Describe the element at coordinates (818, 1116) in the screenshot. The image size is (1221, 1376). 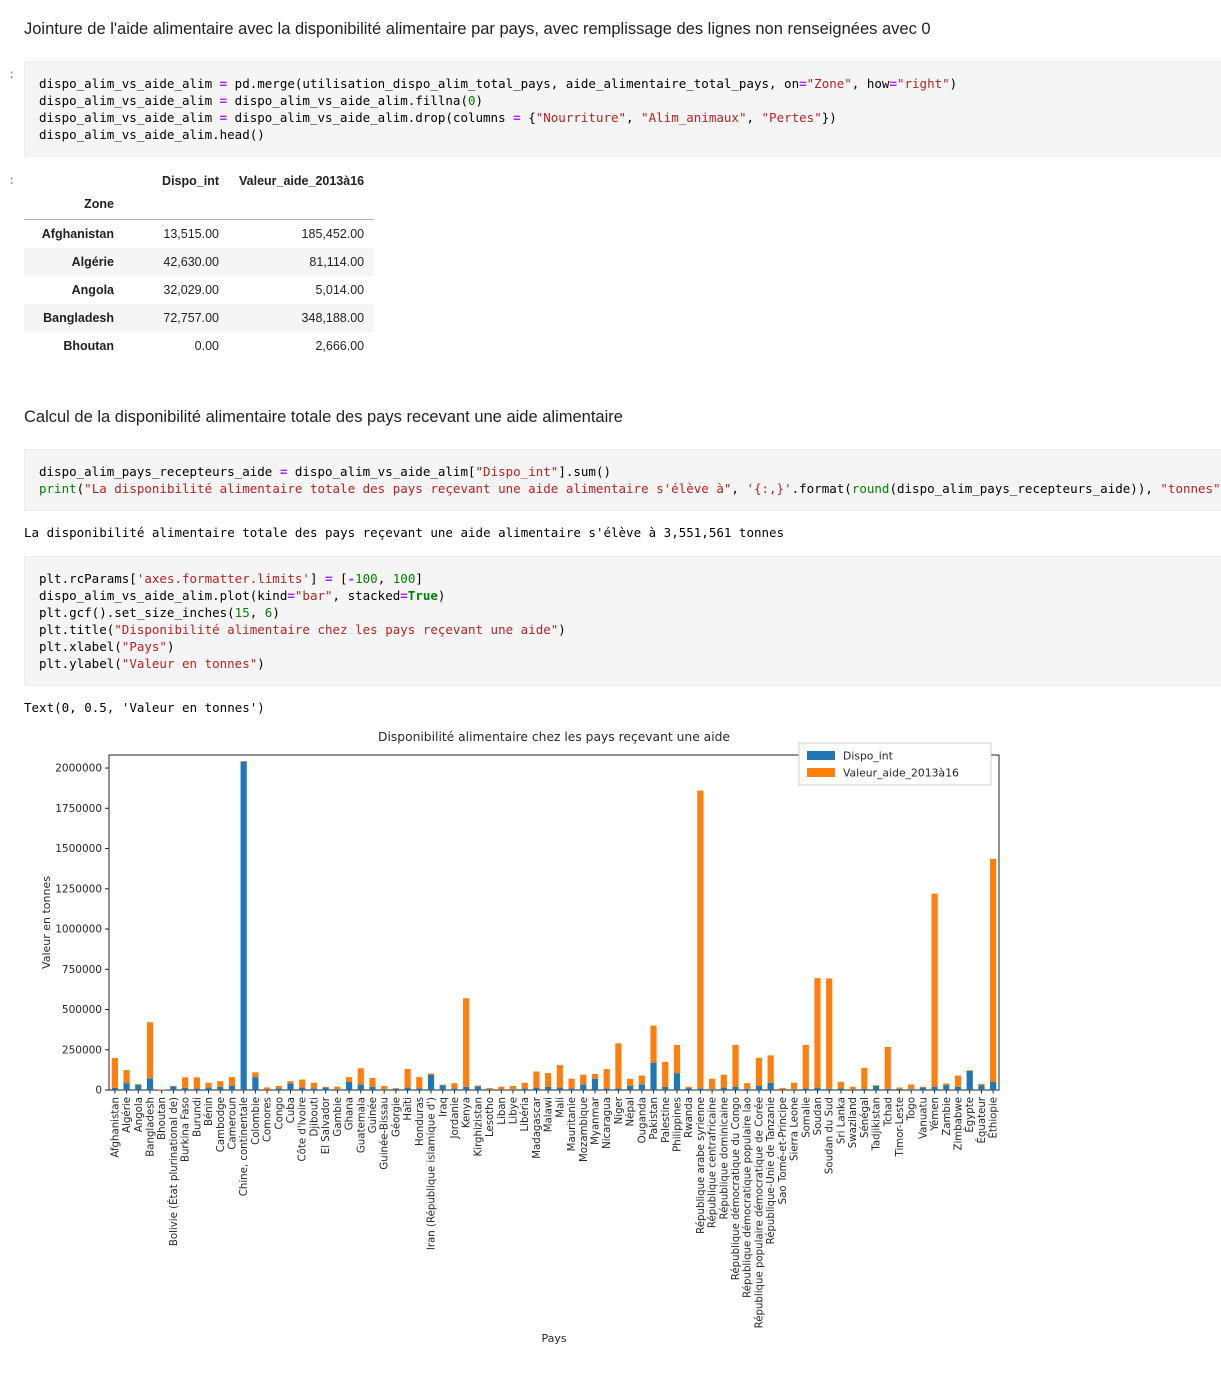
I see `x-tick-label: Soudan` at that location.